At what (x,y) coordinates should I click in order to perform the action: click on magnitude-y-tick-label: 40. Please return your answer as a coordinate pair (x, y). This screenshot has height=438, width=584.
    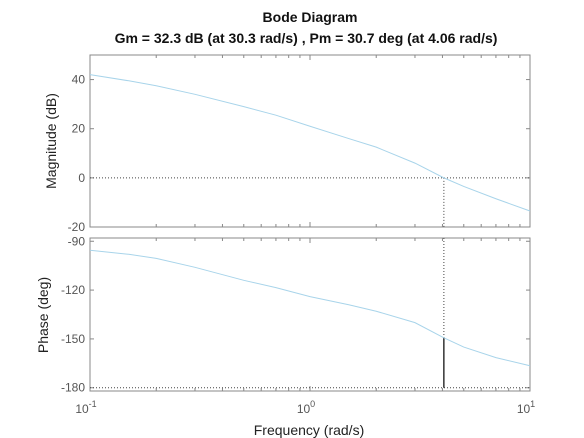
    Looking at the image, I should click on (79, 80).